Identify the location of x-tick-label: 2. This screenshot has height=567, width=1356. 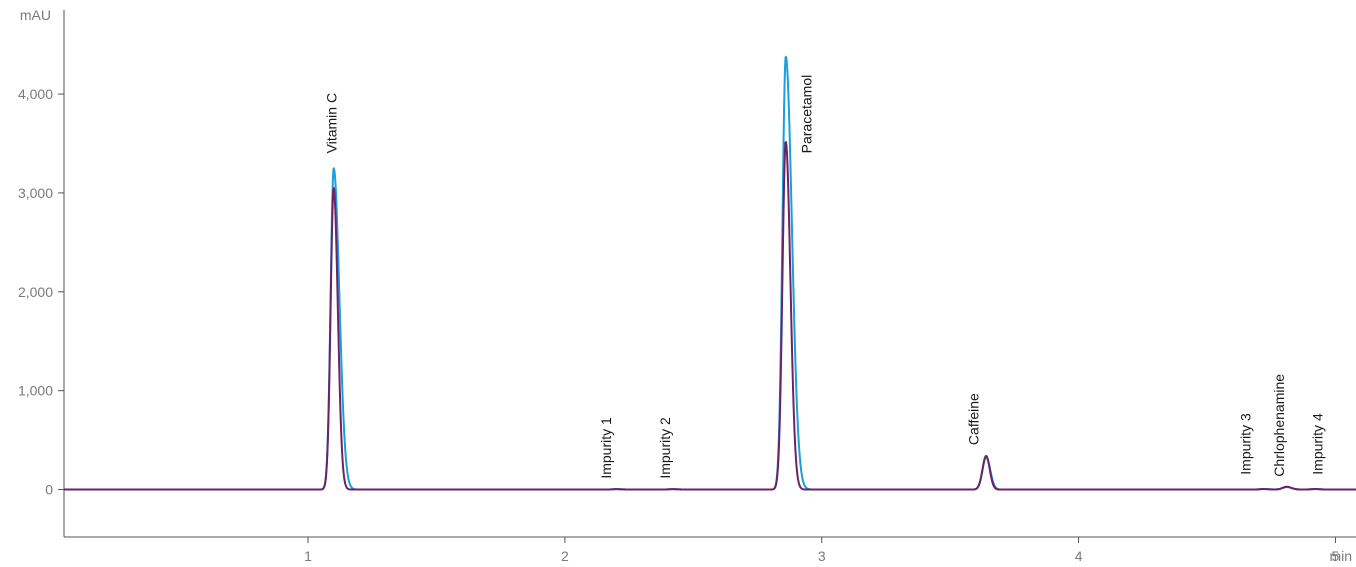
(565, 556).